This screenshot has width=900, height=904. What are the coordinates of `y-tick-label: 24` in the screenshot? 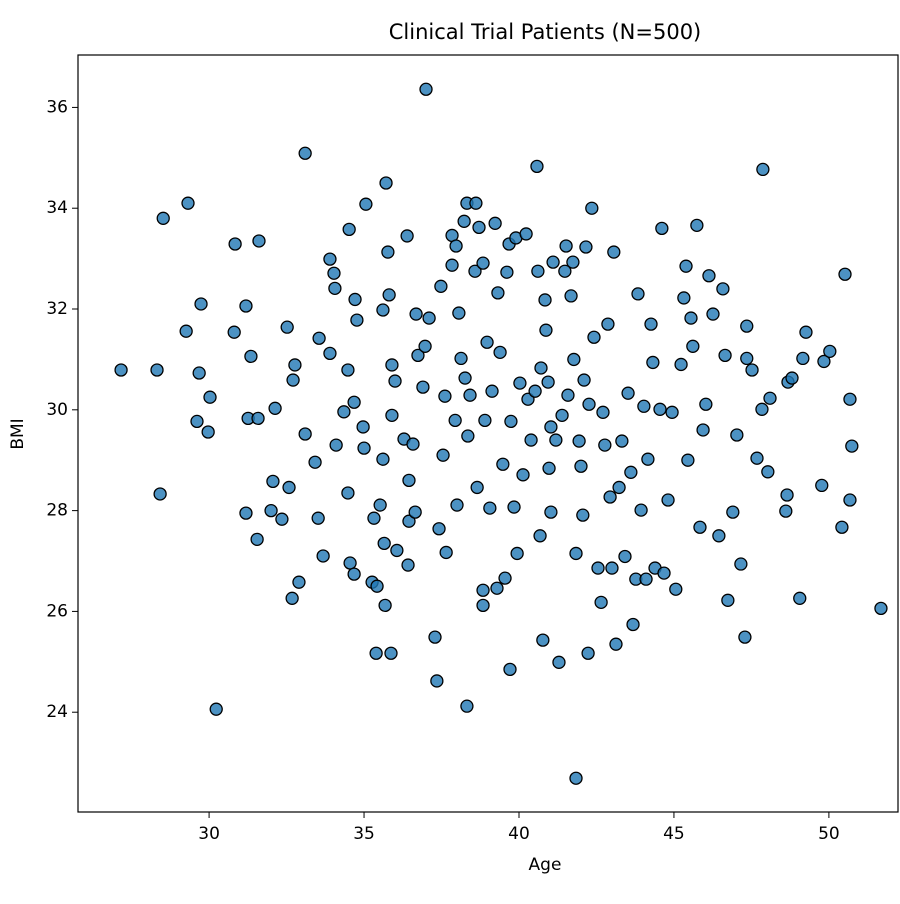 It's located at (57, 712).